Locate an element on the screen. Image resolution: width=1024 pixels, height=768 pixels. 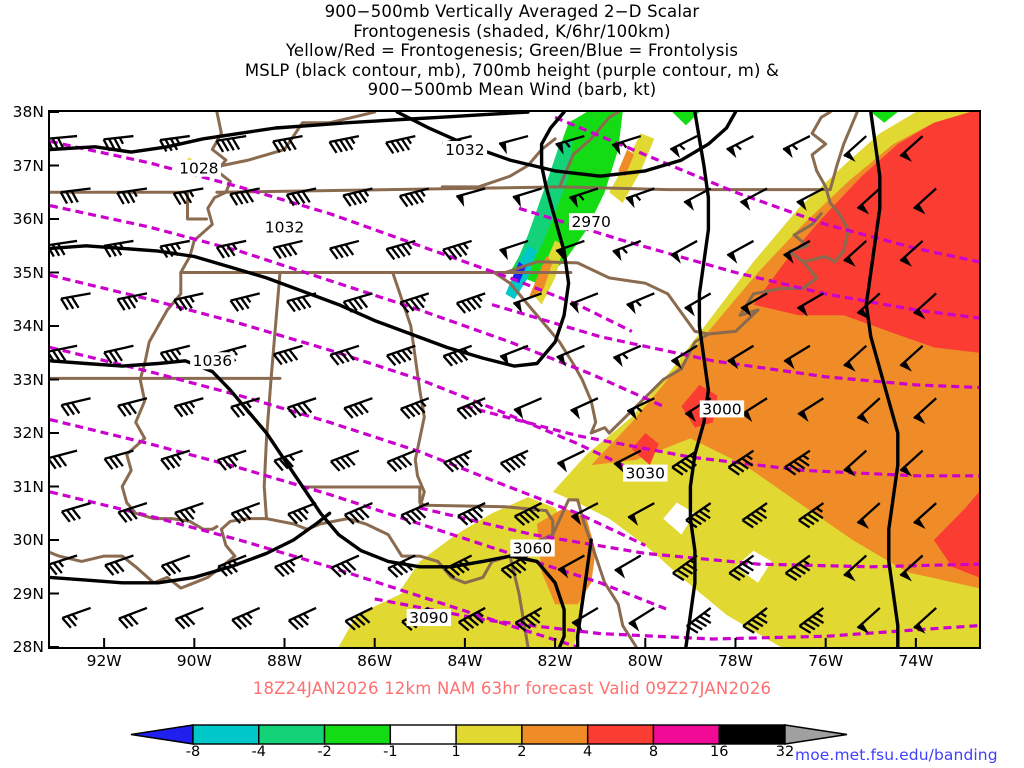
height-label-3060-halo is located at coordinates (532, 548).